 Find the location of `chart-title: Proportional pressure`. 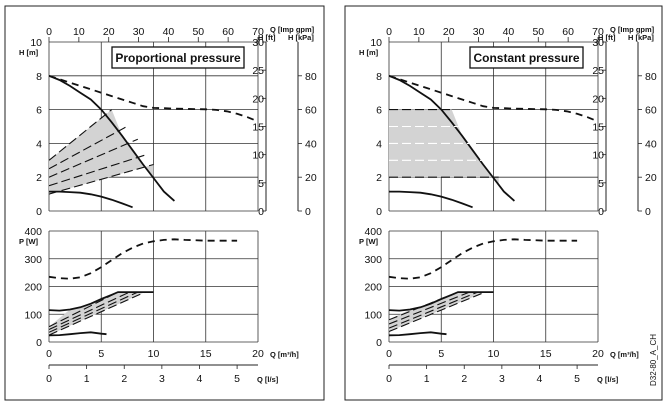

chart-title: Proportional pressure is located at coordinates (178, 58).